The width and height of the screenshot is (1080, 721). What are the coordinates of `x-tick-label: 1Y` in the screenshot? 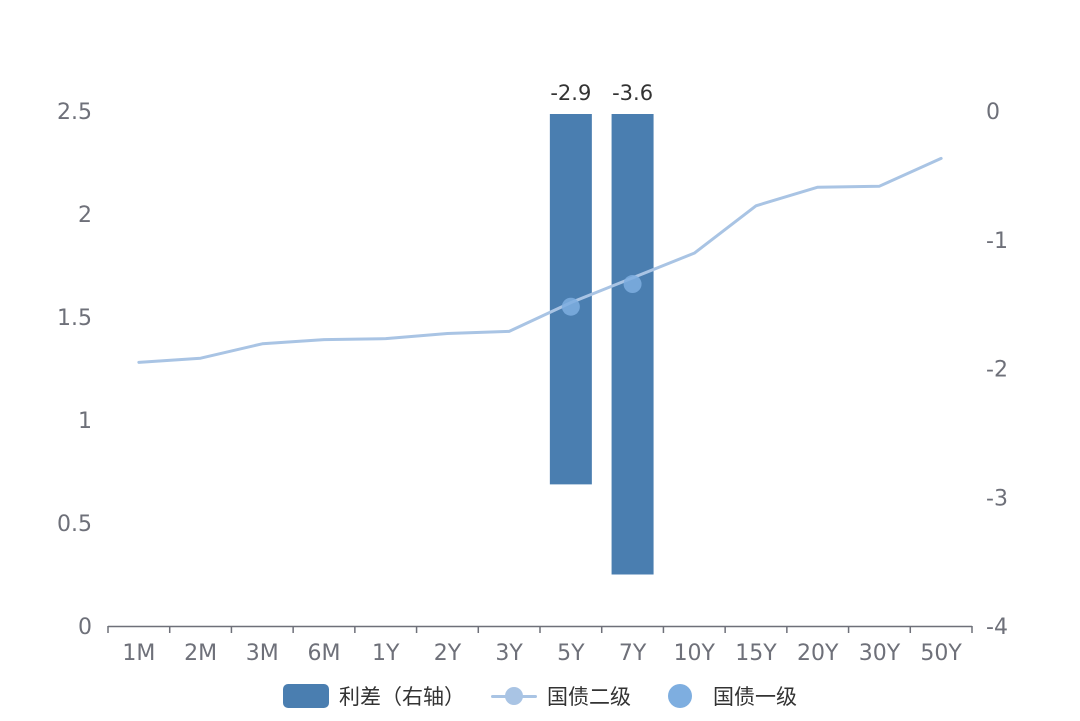 It's located at (386, 653).